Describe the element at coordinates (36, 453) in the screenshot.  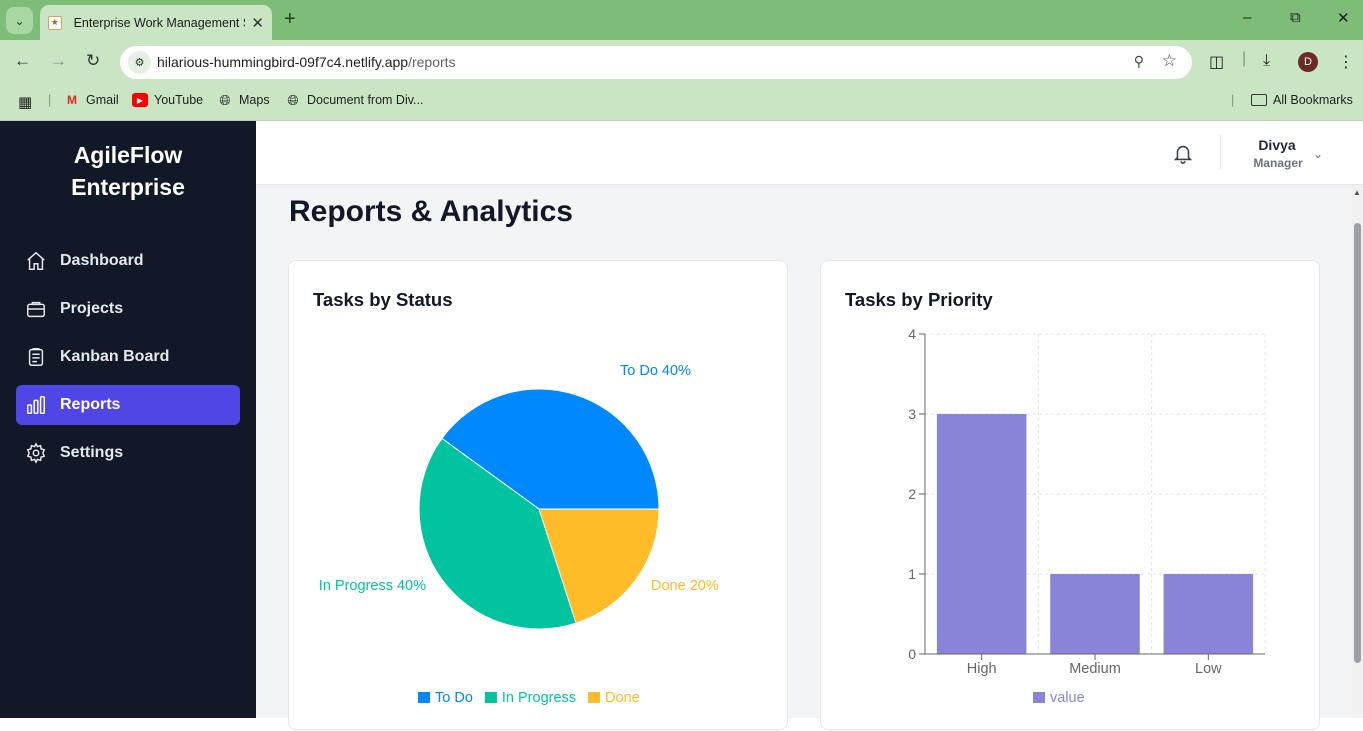
I see `gear-icon` at that location.